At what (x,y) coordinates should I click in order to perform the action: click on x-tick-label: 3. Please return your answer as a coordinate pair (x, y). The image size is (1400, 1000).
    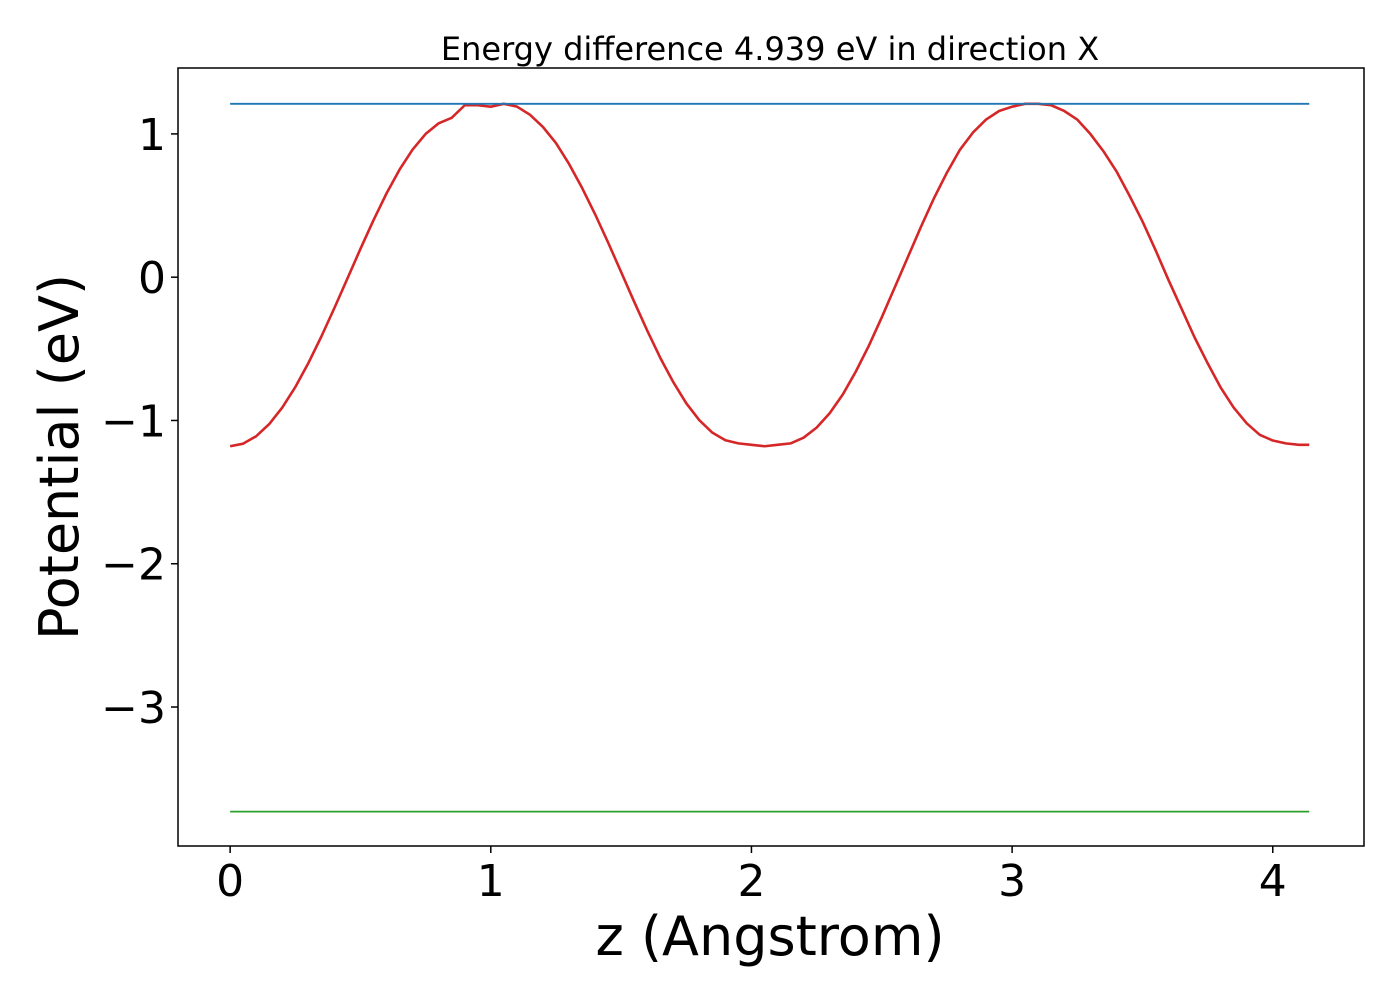
    Looking at the image, I should click on (1012, 881).